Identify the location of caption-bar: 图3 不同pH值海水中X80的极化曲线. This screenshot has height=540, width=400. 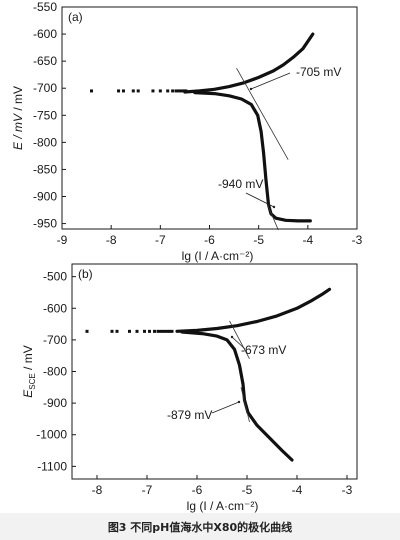
(200, 526).